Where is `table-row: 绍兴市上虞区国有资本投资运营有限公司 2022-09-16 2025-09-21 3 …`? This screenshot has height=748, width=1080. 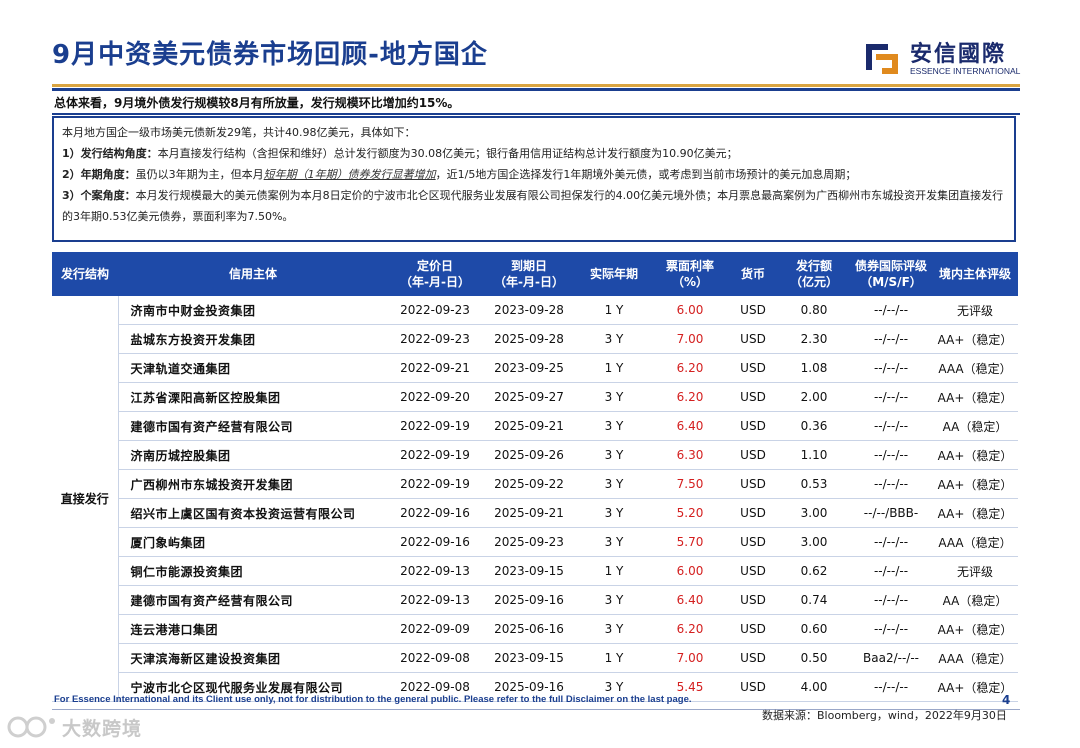 table-row: 绍兴市上虞区国有资本投资运营有限公司 2022-09-16 2025-09-21 3 … is located at coordinates (535, 513).